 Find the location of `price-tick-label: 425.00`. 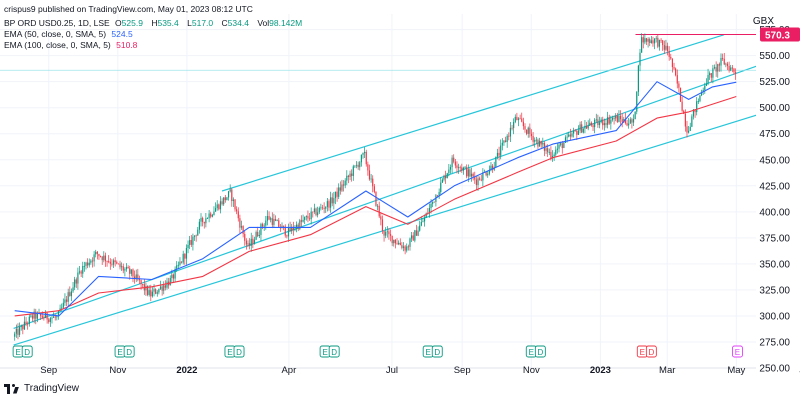

price-tick-label: 425.00 is located at coordinates (774, 186).